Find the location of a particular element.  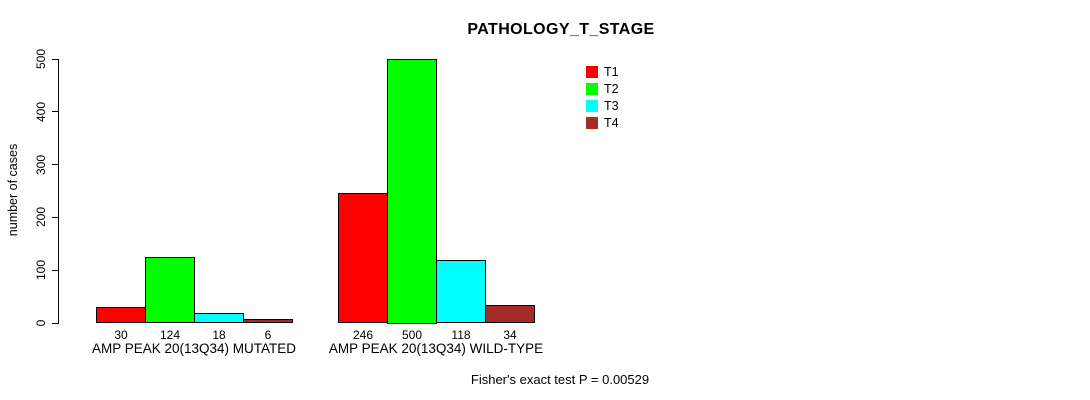

legend: T1 T2 T3 T4 is located at coordinates (602, 97).